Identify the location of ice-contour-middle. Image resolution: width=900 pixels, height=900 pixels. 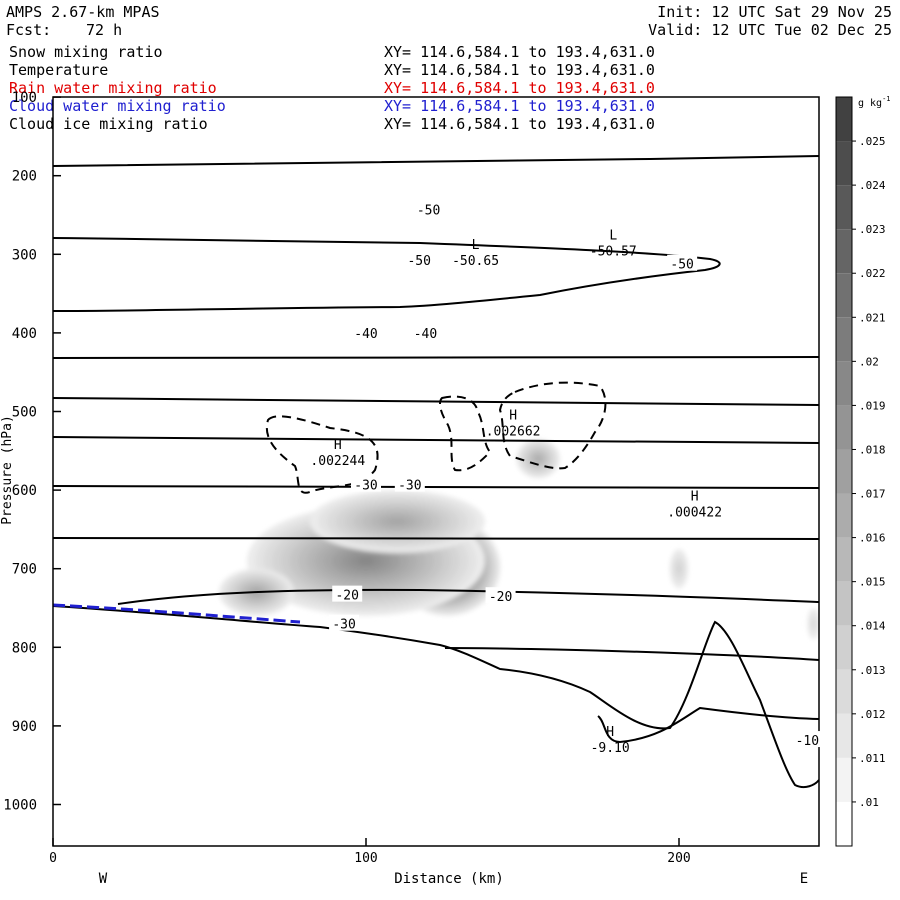
(465, 433).